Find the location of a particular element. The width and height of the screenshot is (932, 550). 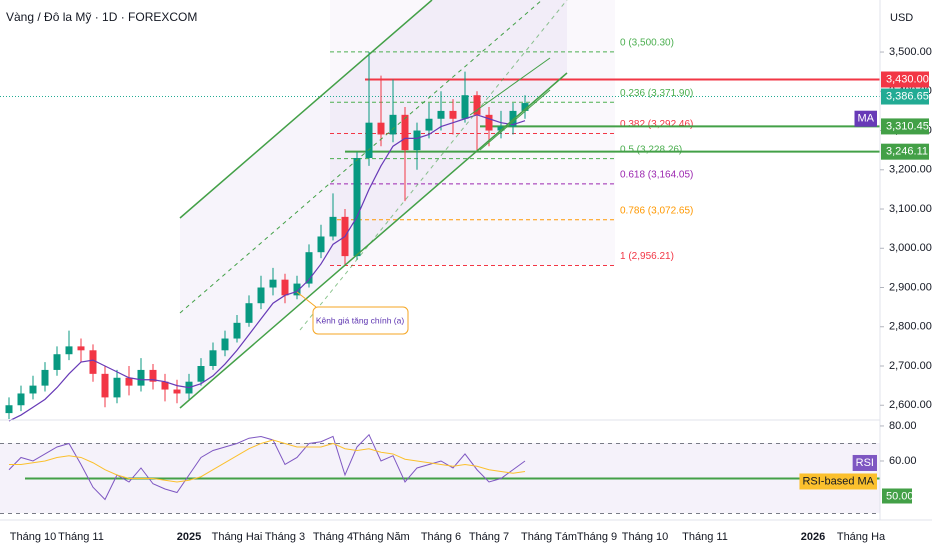

y-tick-label: 2,600.00 is located at coordinates (910, 405).